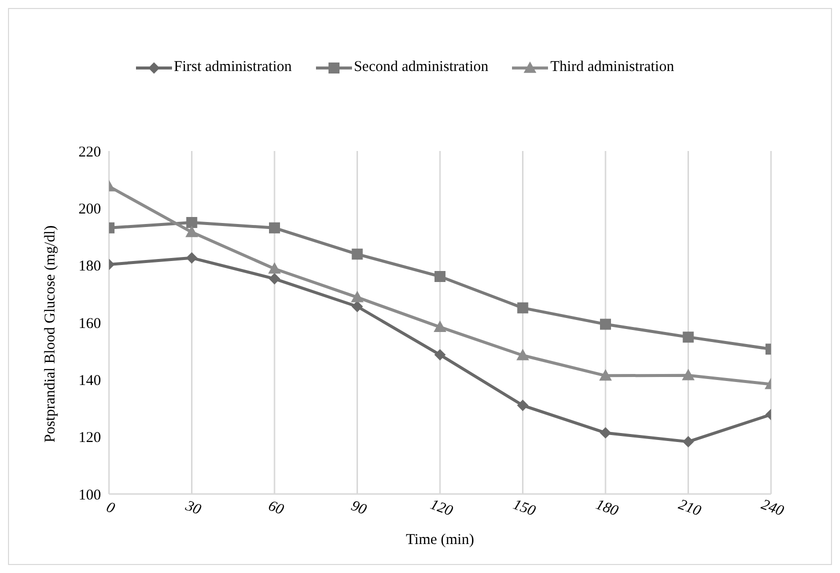  What do you see at coordinates (50, 333) in the screenshot?
I see `y-axis-title: Postprandial Blood Glucose (mg/dl)` at bounding box center [50, 333].